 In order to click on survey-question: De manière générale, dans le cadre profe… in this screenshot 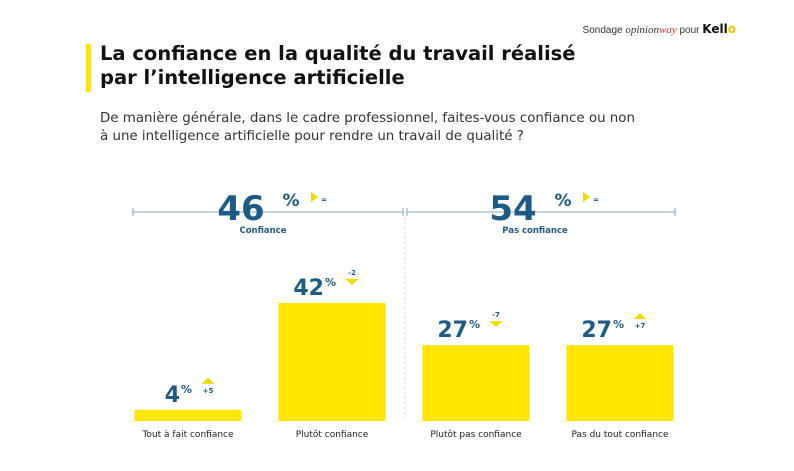, I will do `click(367, 128)`.